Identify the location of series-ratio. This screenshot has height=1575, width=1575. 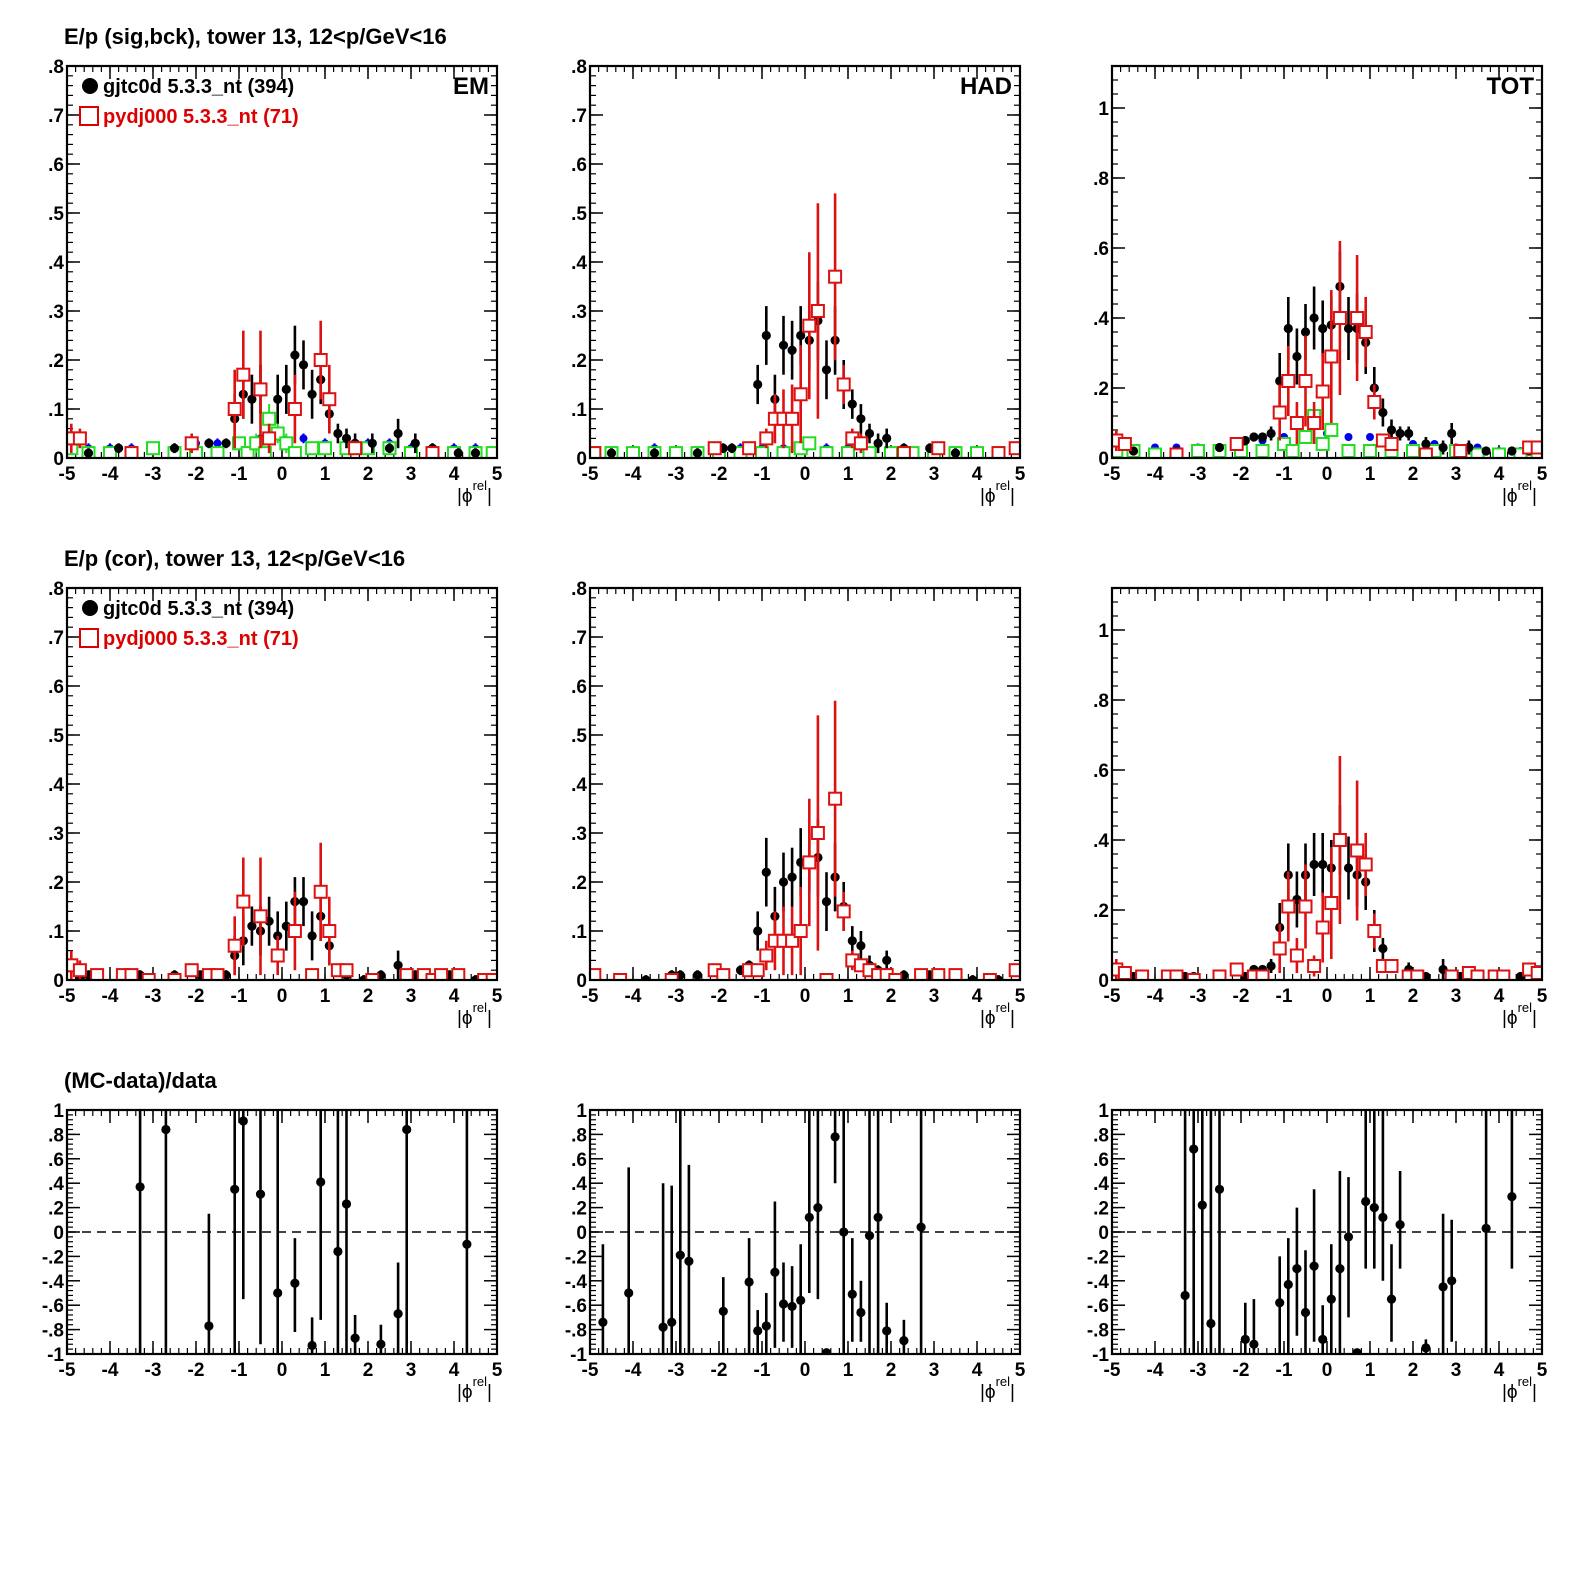
(762, 1232).